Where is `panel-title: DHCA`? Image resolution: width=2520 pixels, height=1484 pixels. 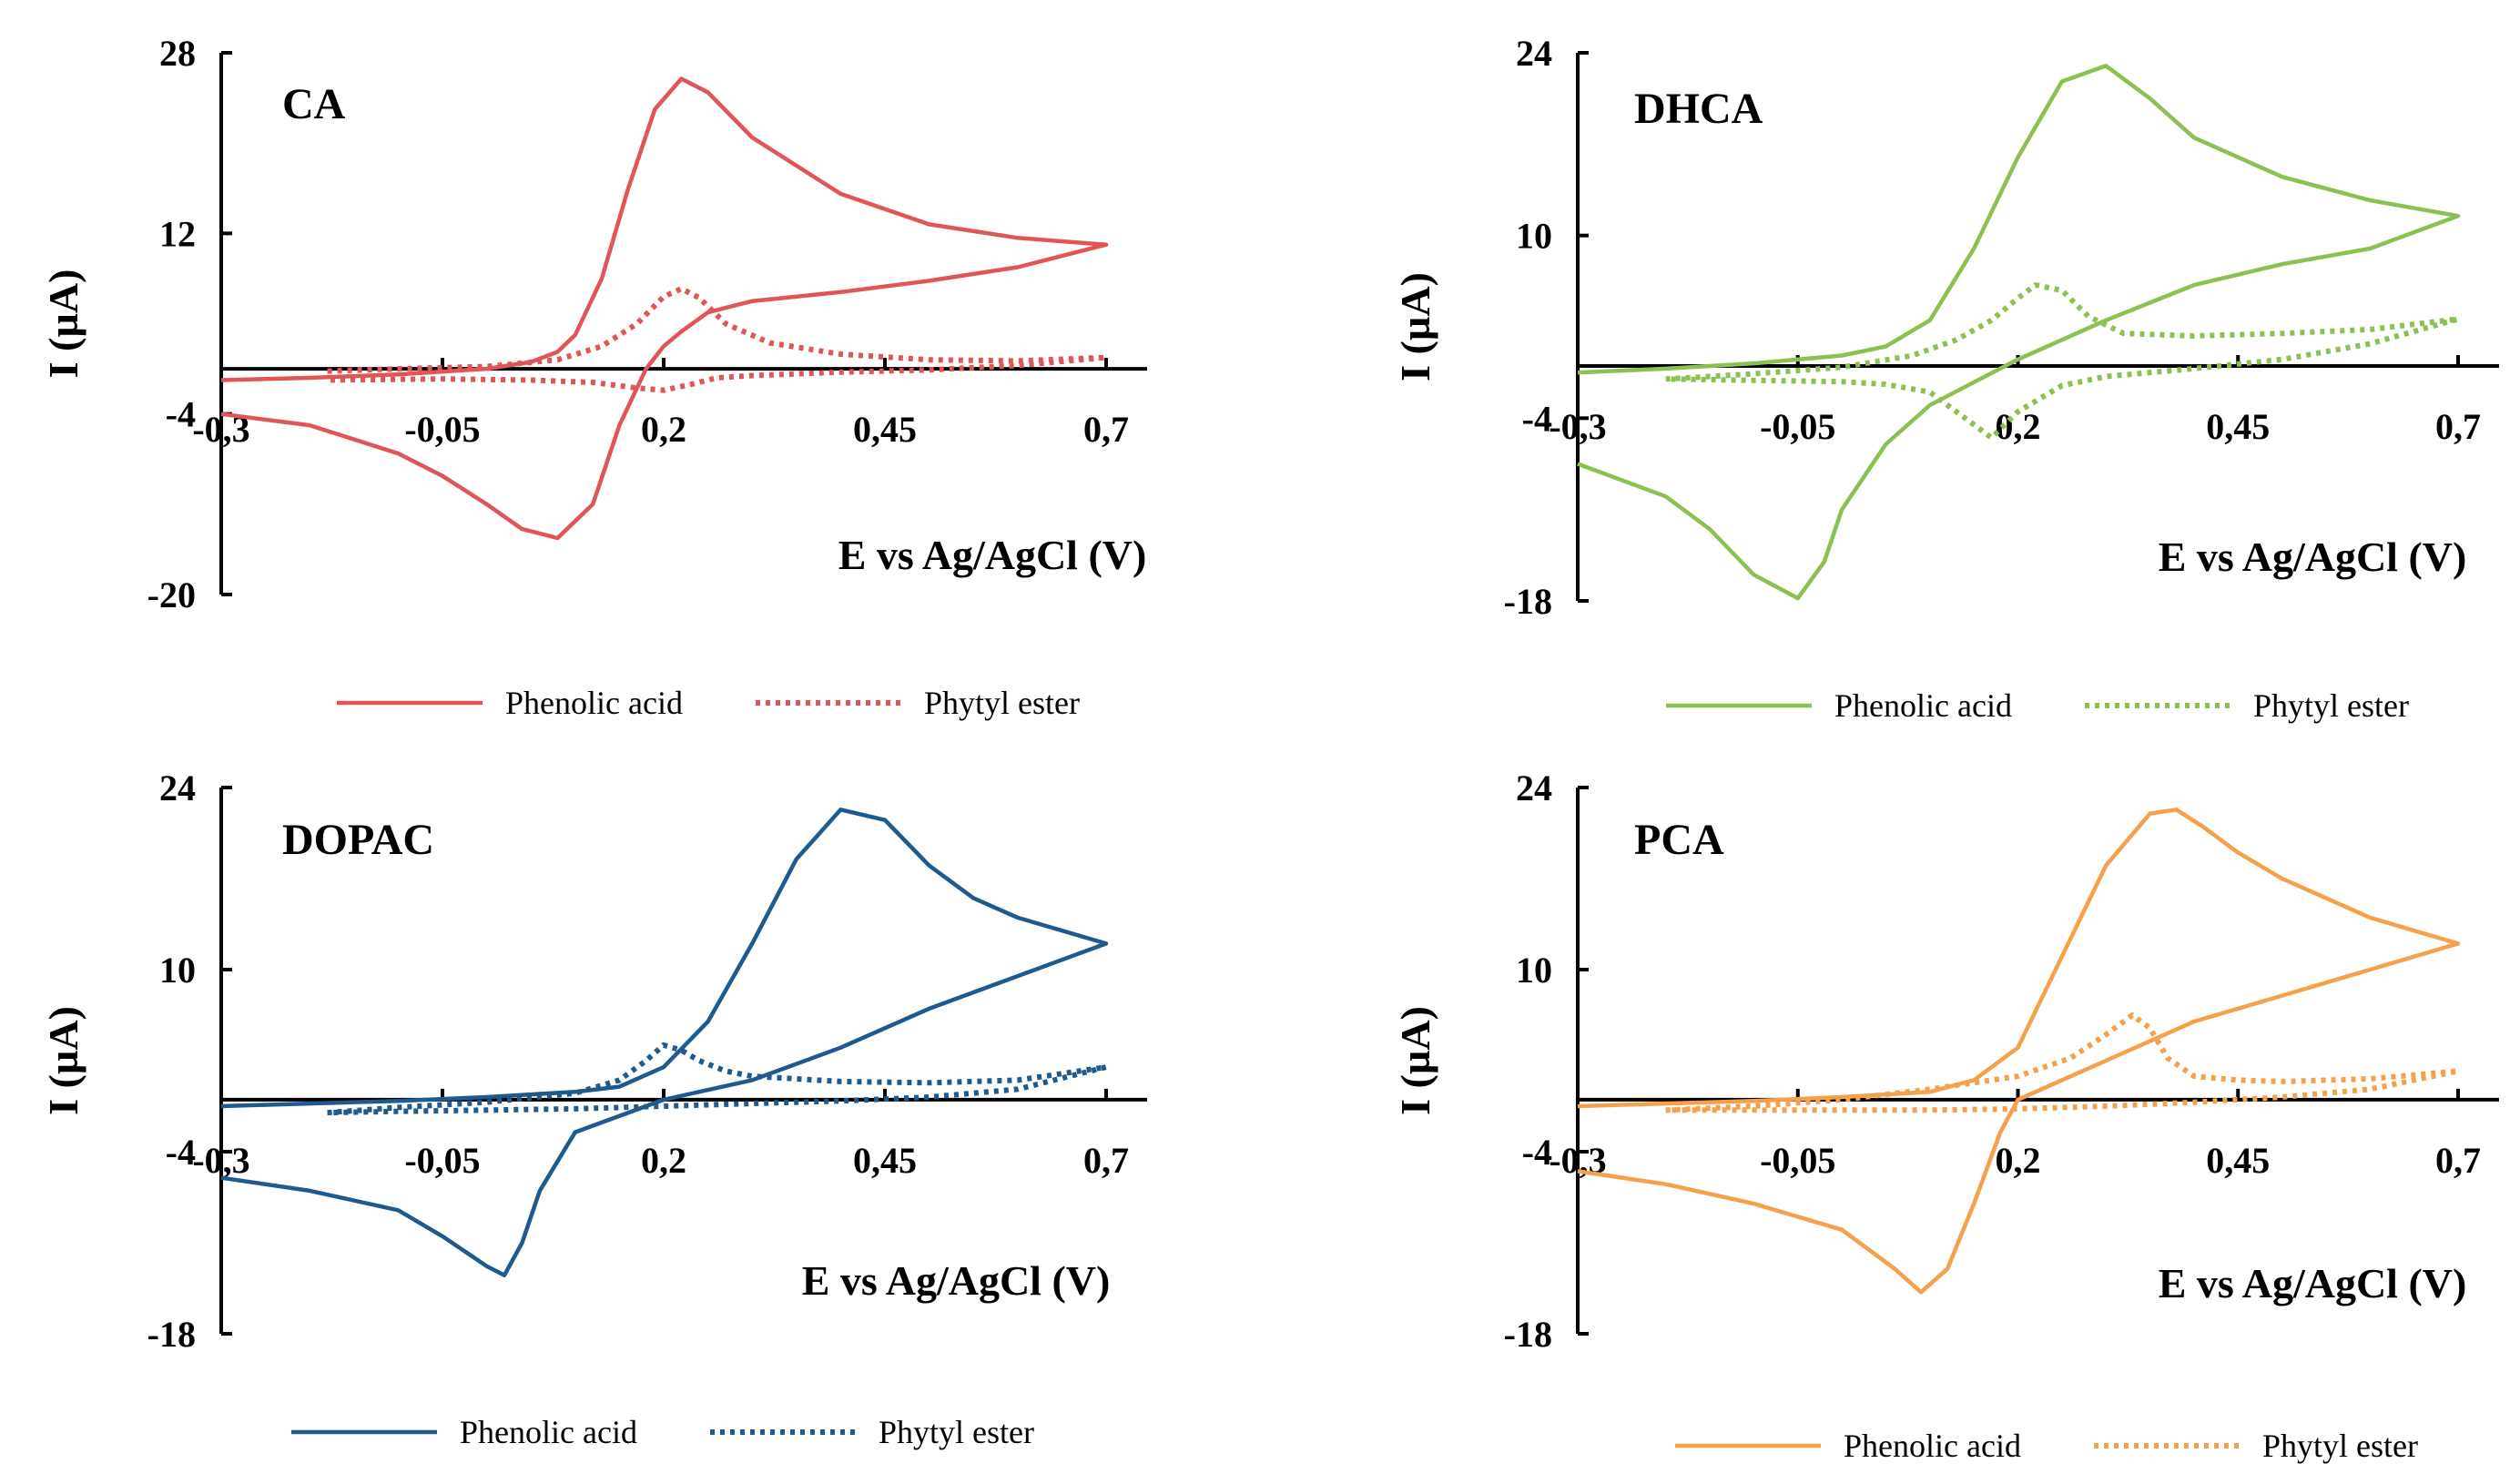
panel-title: DHCA is located at coordinates (1699, 109).